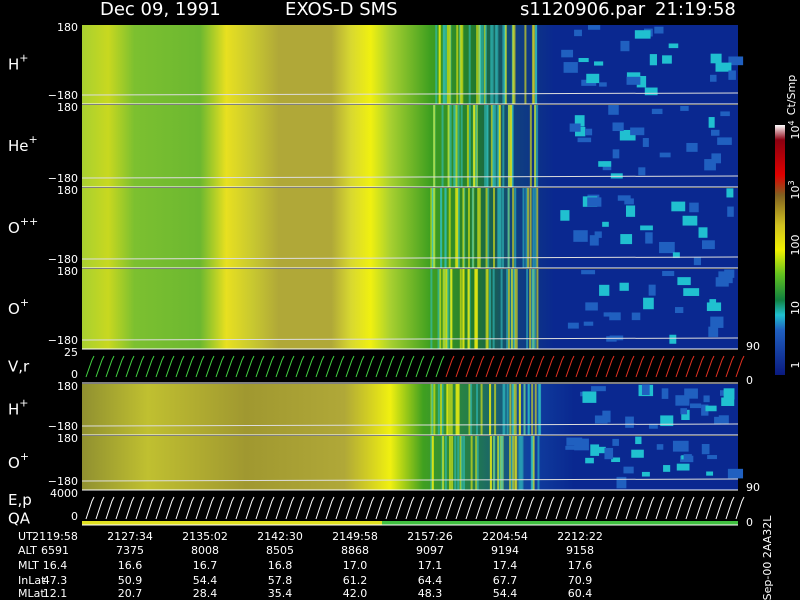 The width and height of the screenshot is (800, 600). I want to click on table-cell: 8505, so click(280, 550).